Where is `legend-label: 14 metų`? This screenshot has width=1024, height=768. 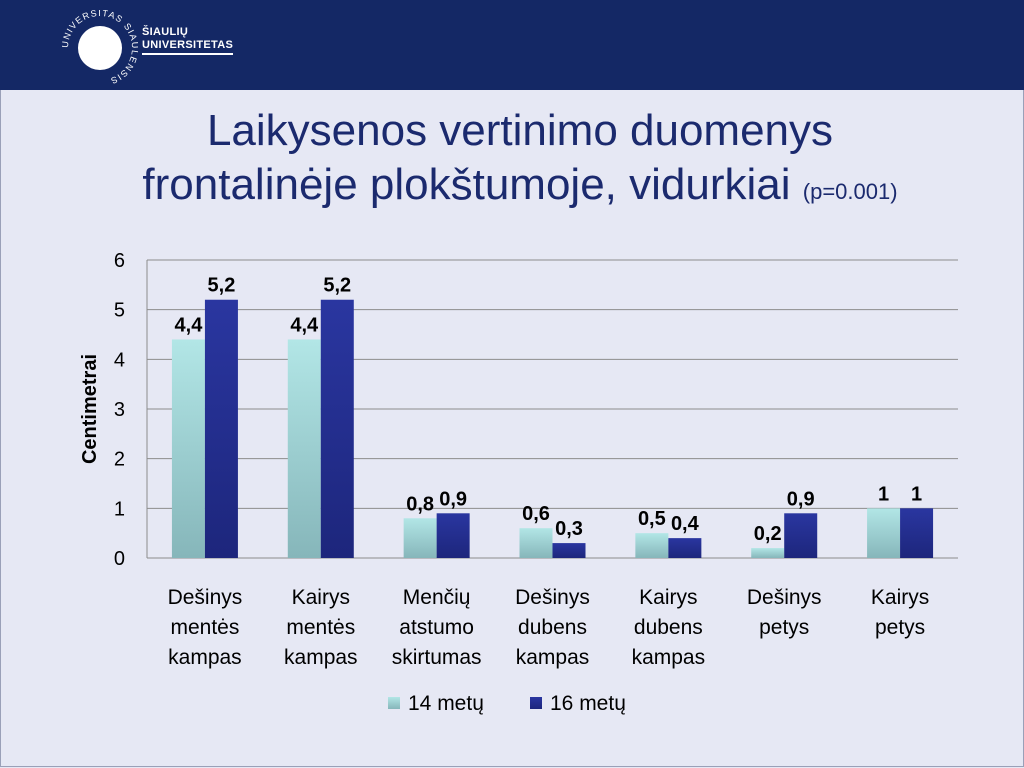 legend-label: 14 metų is located at coordinates (446, 703).